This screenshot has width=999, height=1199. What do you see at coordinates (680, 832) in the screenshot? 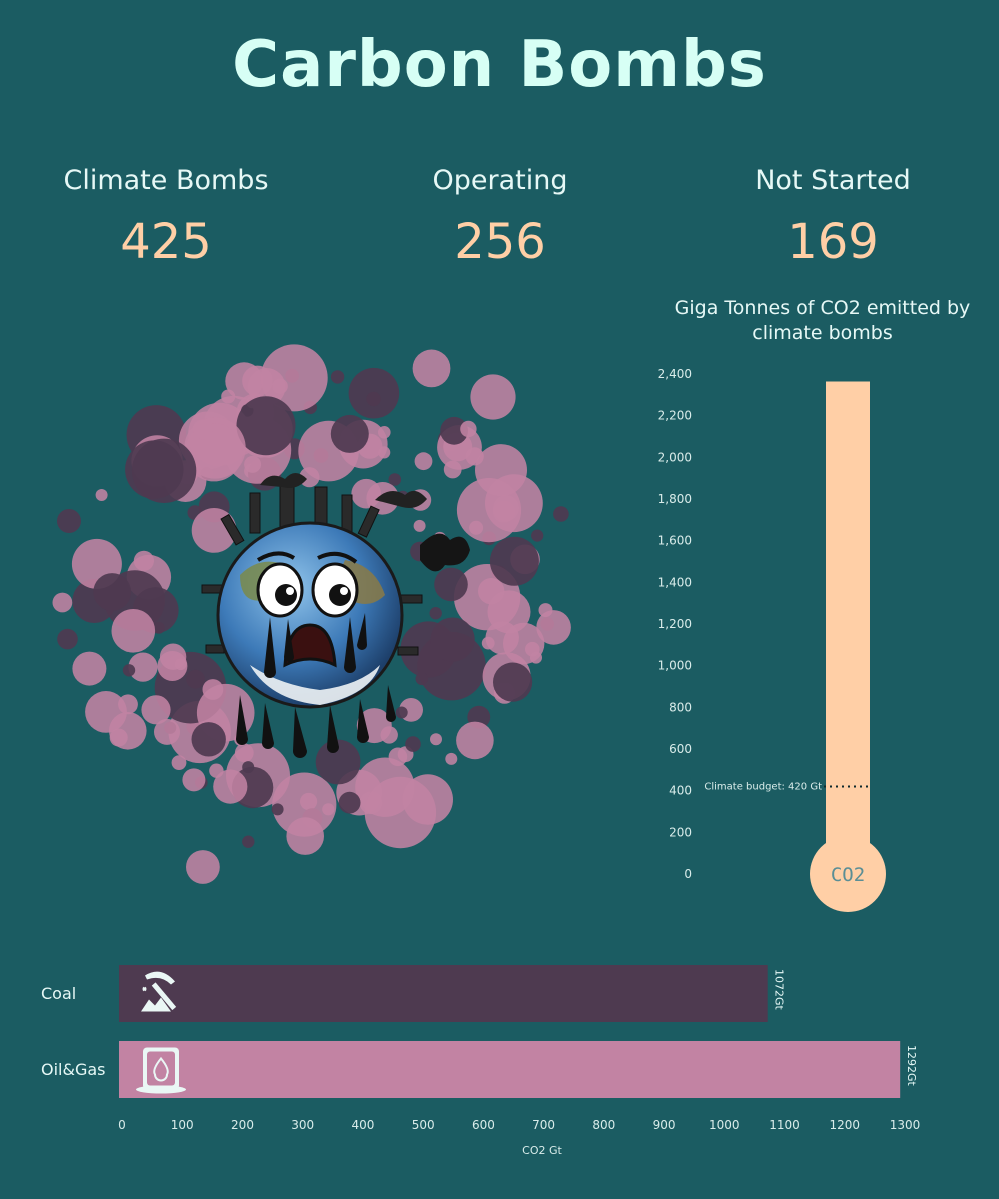
I see `y-tick-label: 200` at bounding box center [680, 832].